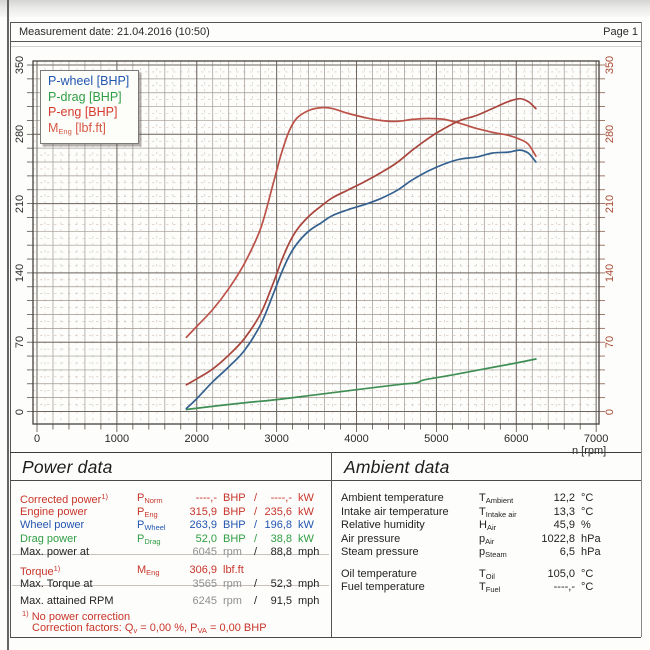 The width and height of the screenshot is (650, 650). I want to click on row-label: Max. Torque at, so click(56, 583).